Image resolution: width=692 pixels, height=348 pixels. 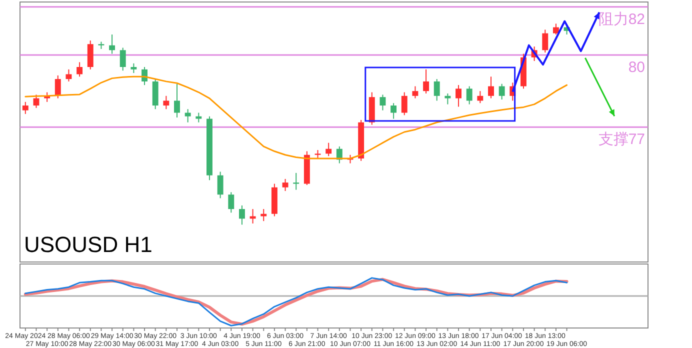 I want to click on ref-line-label: 80, so click(x=636, y=67).